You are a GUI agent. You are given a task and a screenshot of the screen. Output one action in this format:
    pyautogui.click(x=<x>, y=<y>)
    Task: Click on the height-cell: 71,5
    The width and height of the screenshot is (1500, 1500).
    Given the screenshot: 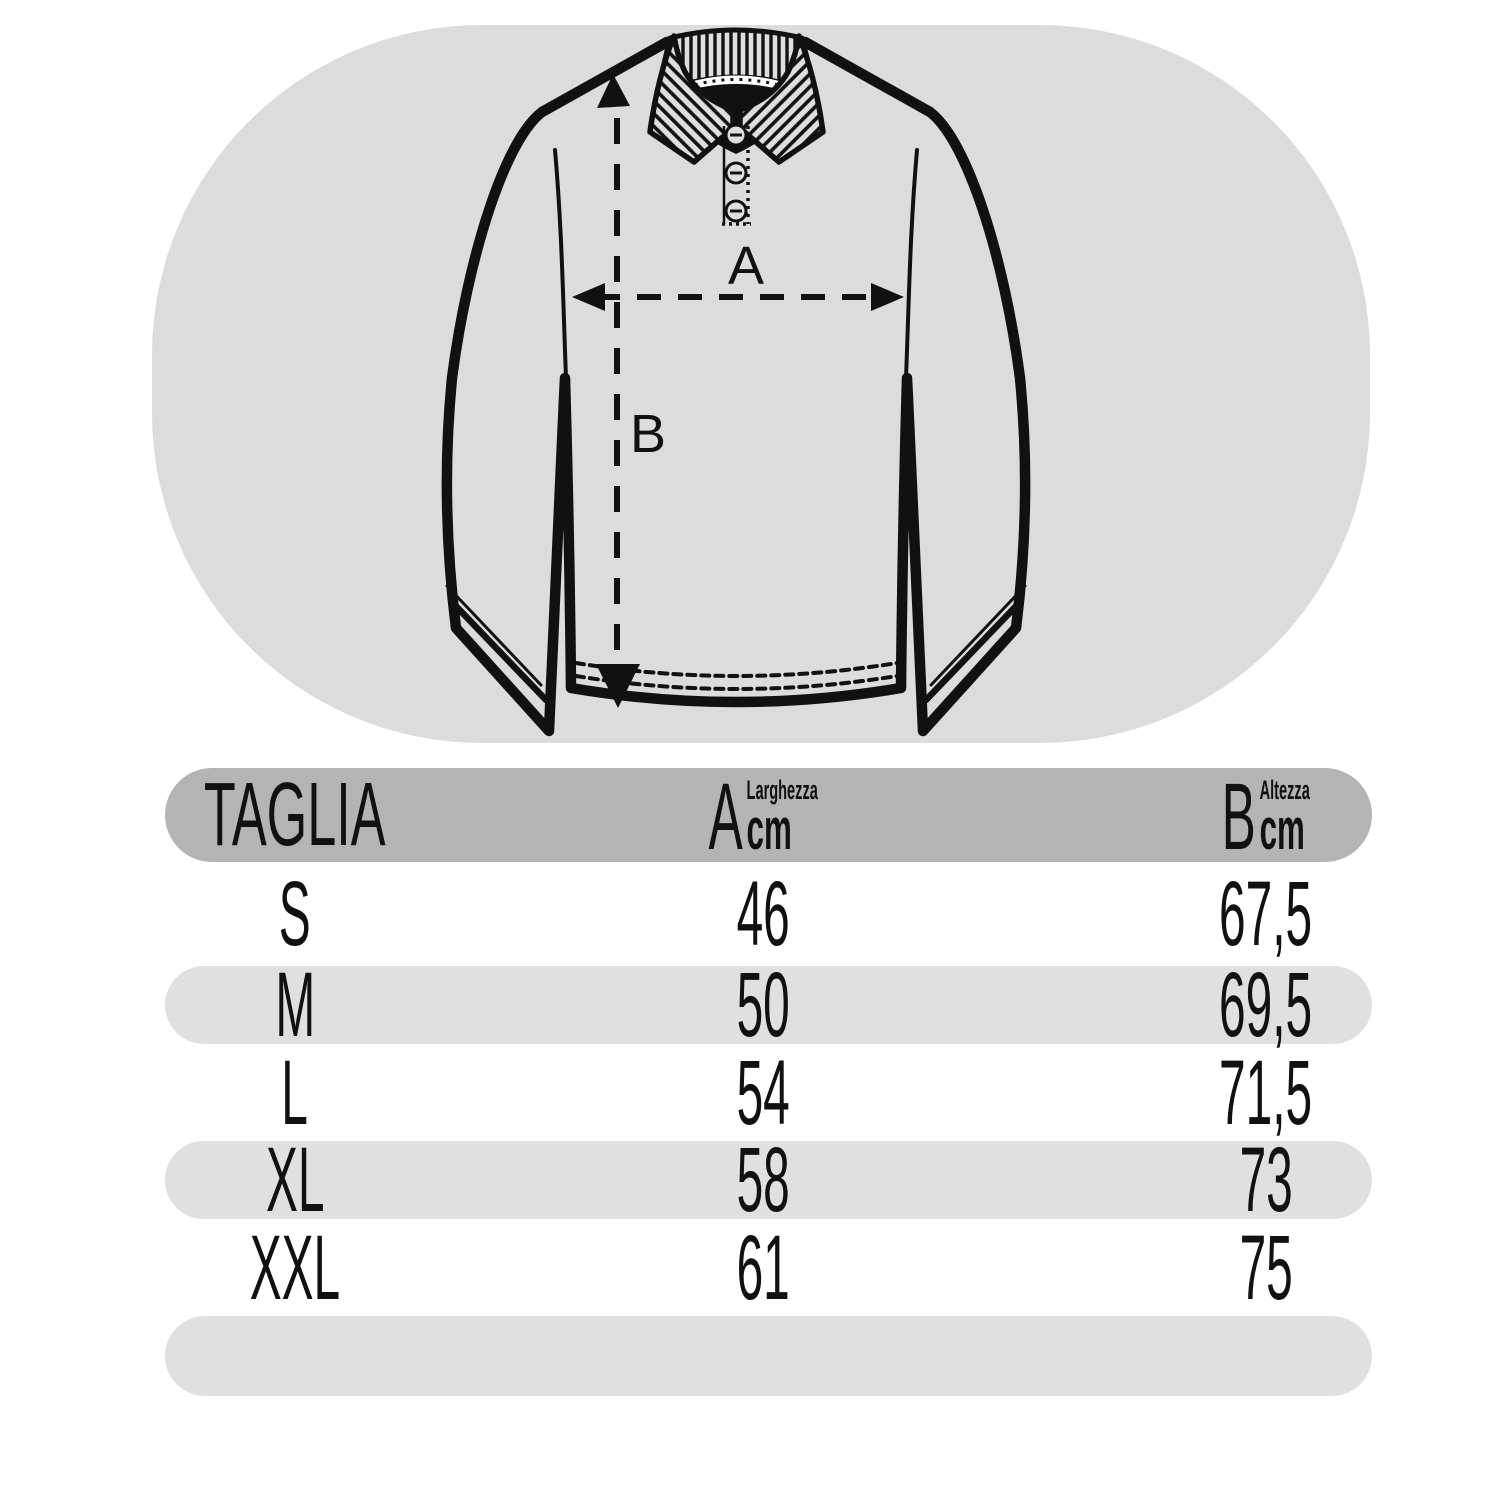 What is the action you would take?
    pyautogui.click(x=1266, y=1092)
    